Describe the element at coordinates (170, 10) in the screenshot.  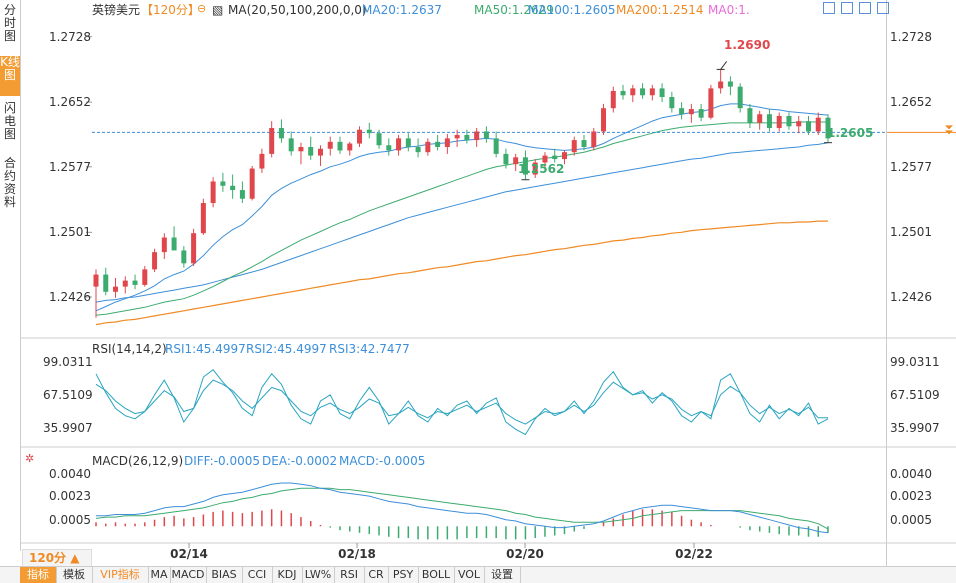
I see `period-badge: 【120分】` at that location.